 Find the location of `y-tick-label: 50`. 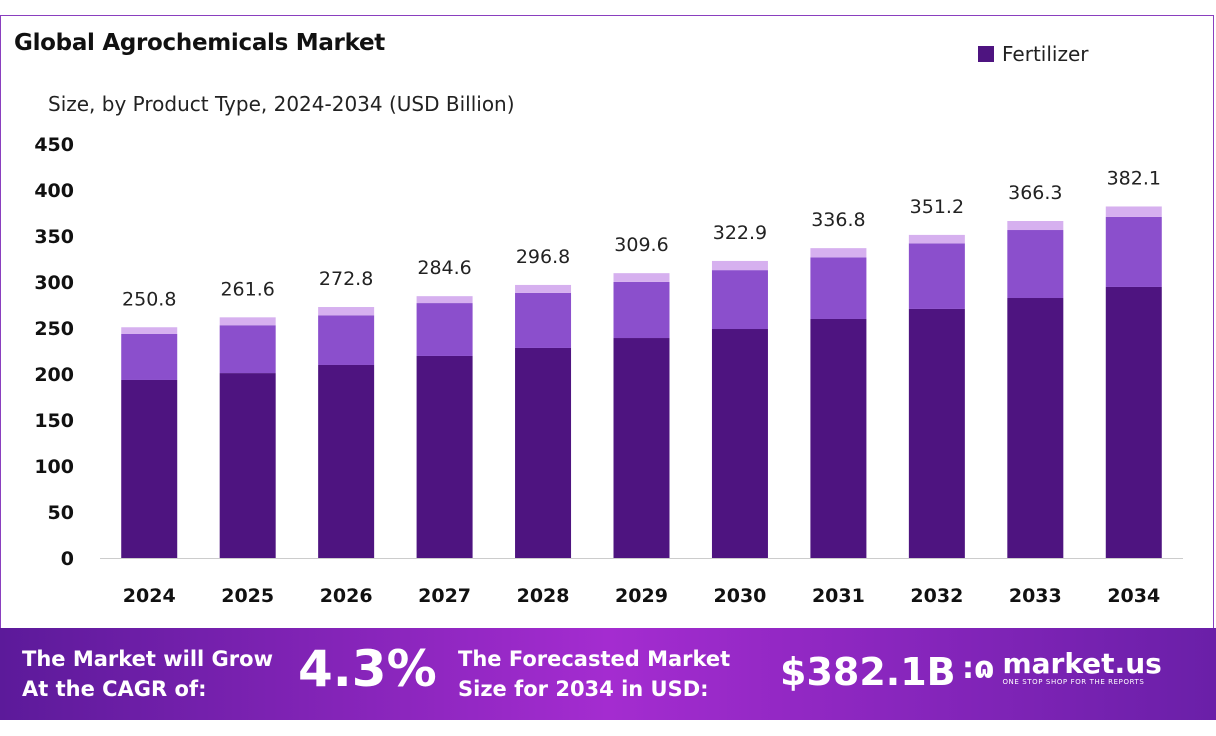

y-tick-label: 50 is located at coordinates (61, 513).